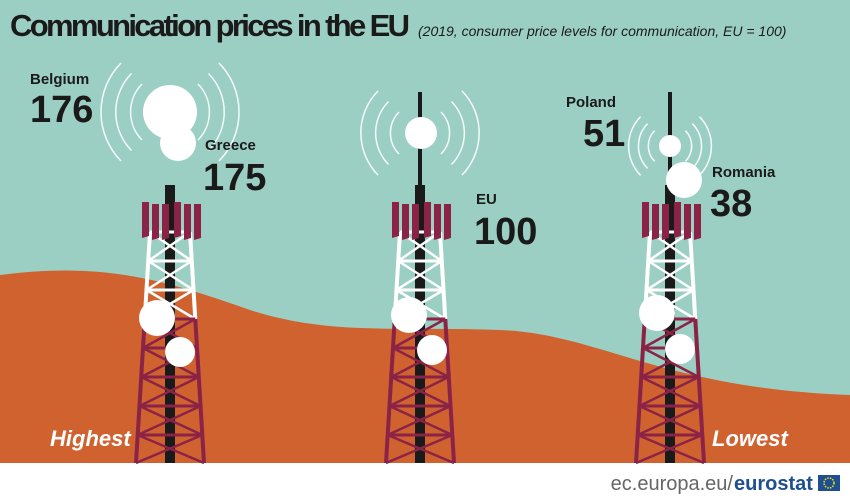 The image size is (850, 502). I want to click on value: 51, so click(604, 134).